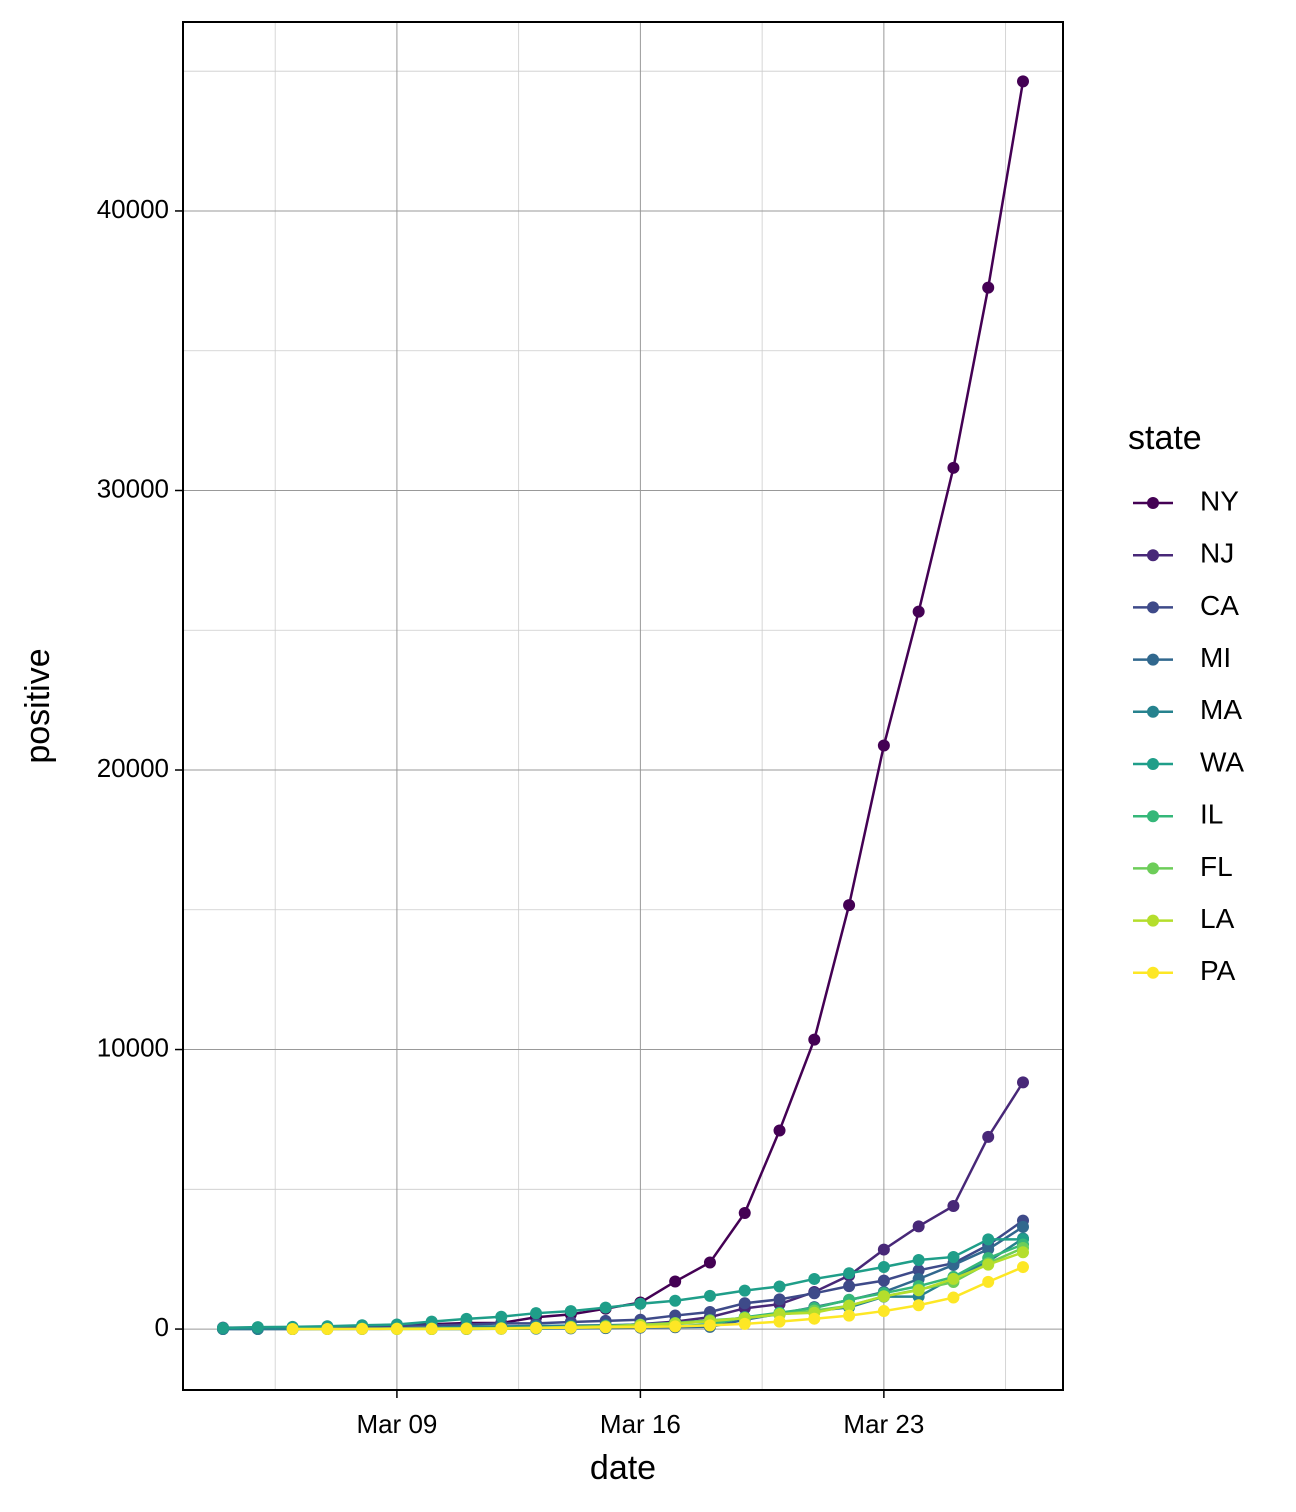 Image resolution: width=1296 pixels, height=1512 pixels. Describe the element at coordinates (658, 1298) in the screenshot. I see `series-line` at that location.